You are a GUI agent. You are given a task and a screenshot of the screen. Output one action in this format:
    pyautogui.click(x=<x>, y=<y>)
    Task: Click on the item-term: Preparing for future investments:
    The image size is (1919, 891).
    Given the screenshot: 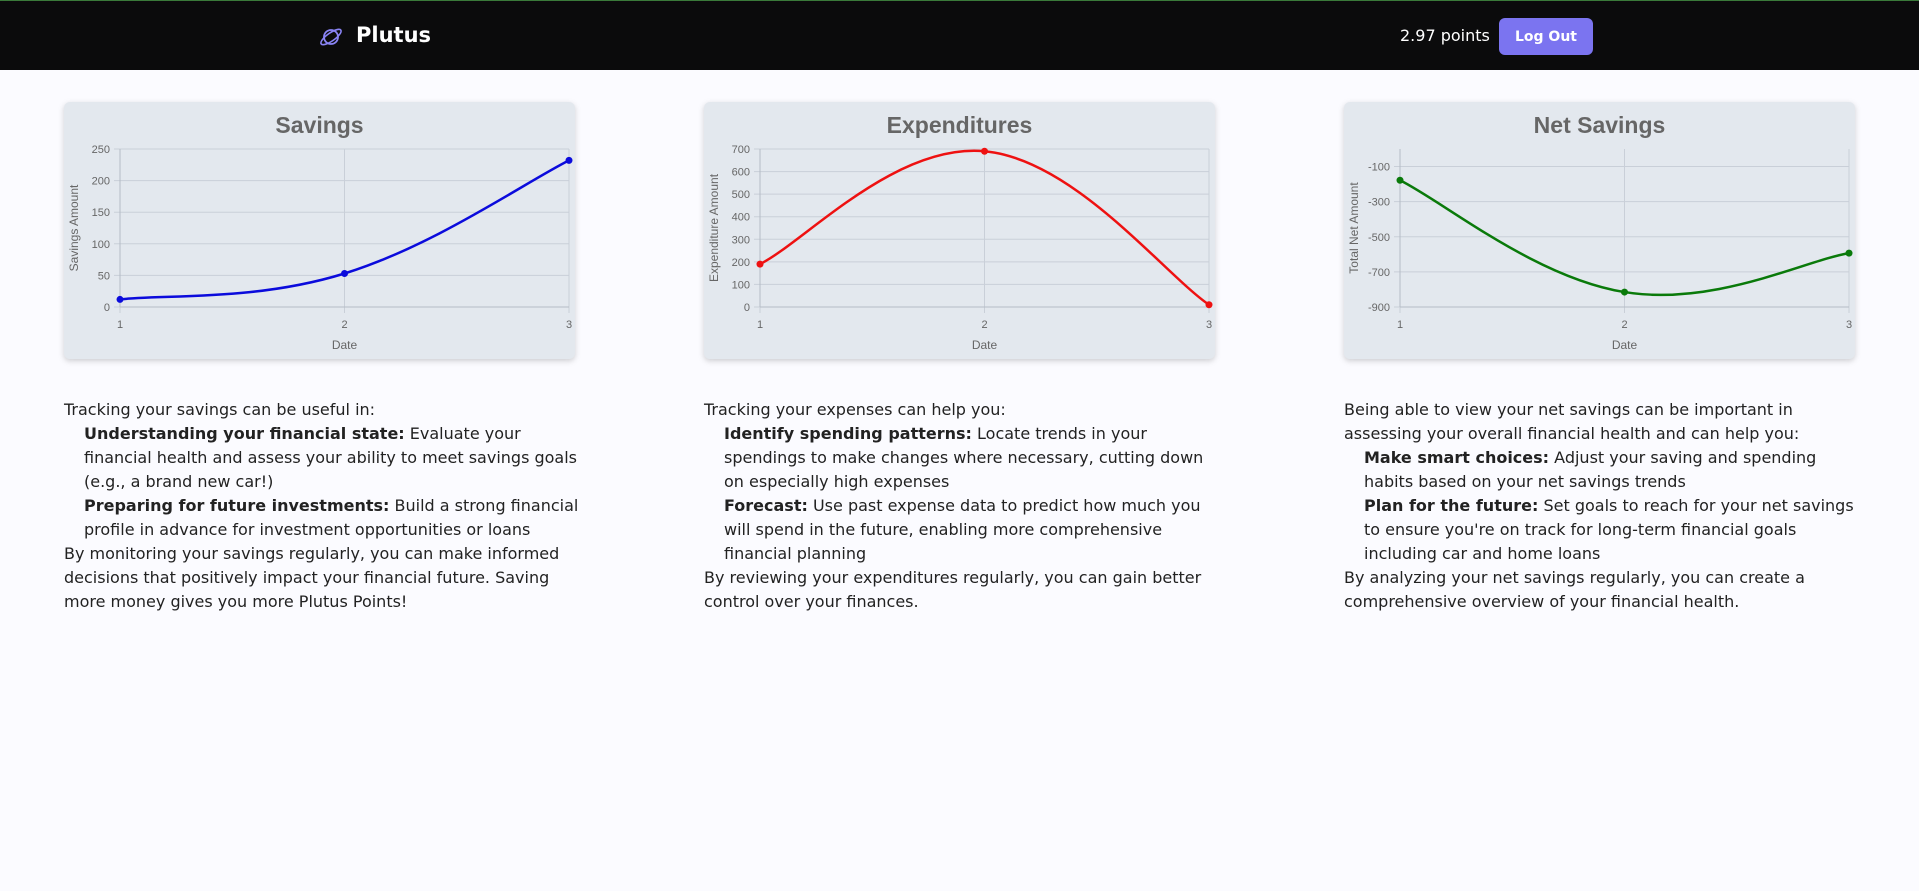 What is the action you would take?
    pyautogui.click(x=237, y=505)
    